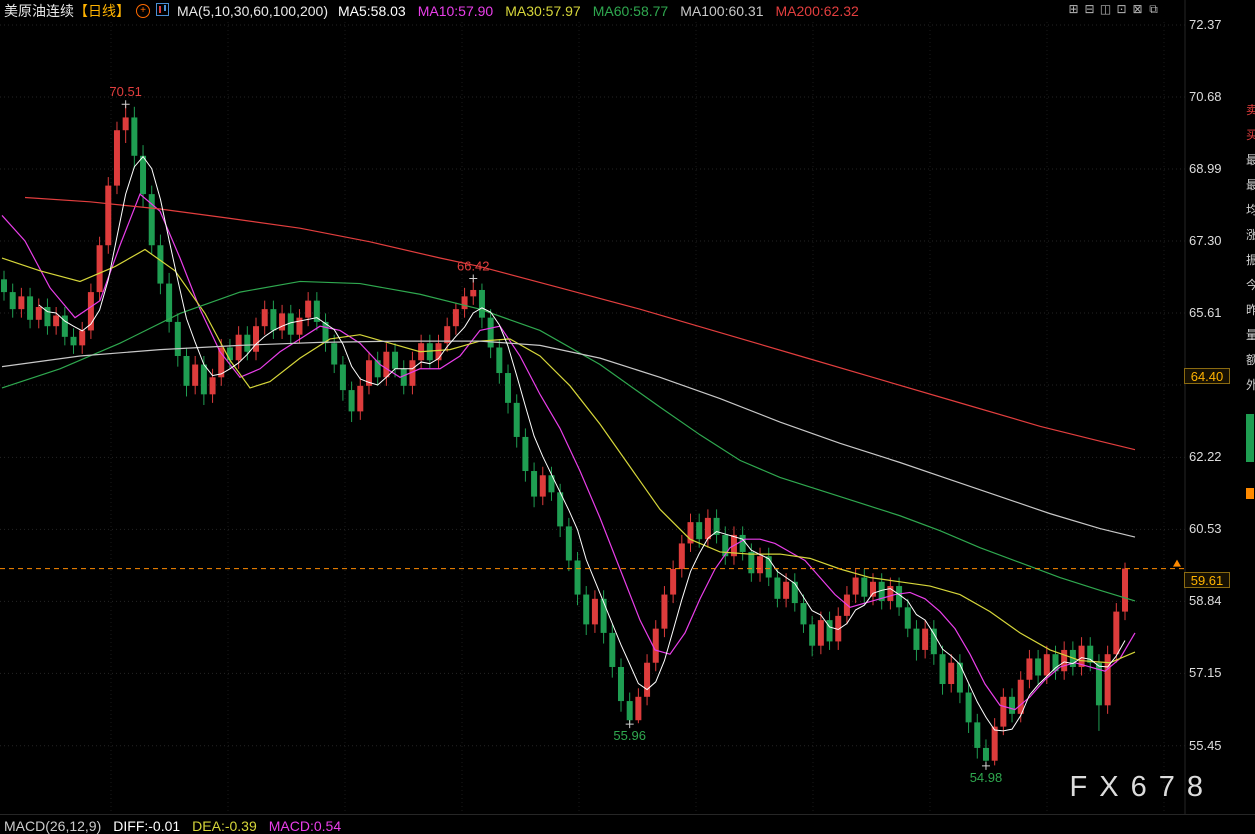 This screenshot has width=1255, height=834. What do you see at coordinates (1113, 9) in the screenshot?
I see `window-layout-icons: ⊞ ⊟ ◫ ⊡ ⊠ ⧉` at bounding box center [1113, 9].